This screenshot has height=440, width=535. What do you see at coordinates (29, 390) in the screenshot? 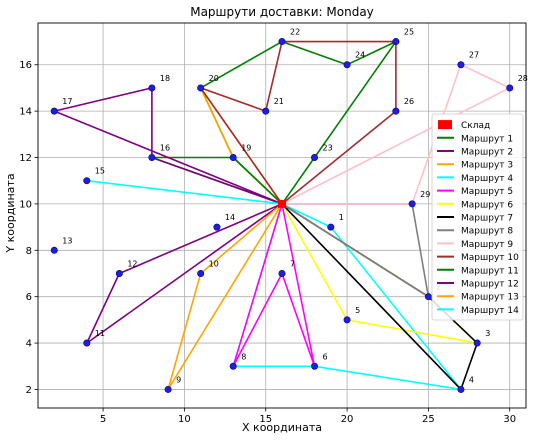
I see `y-tick-label: 2` at bounding box center [29, 390].